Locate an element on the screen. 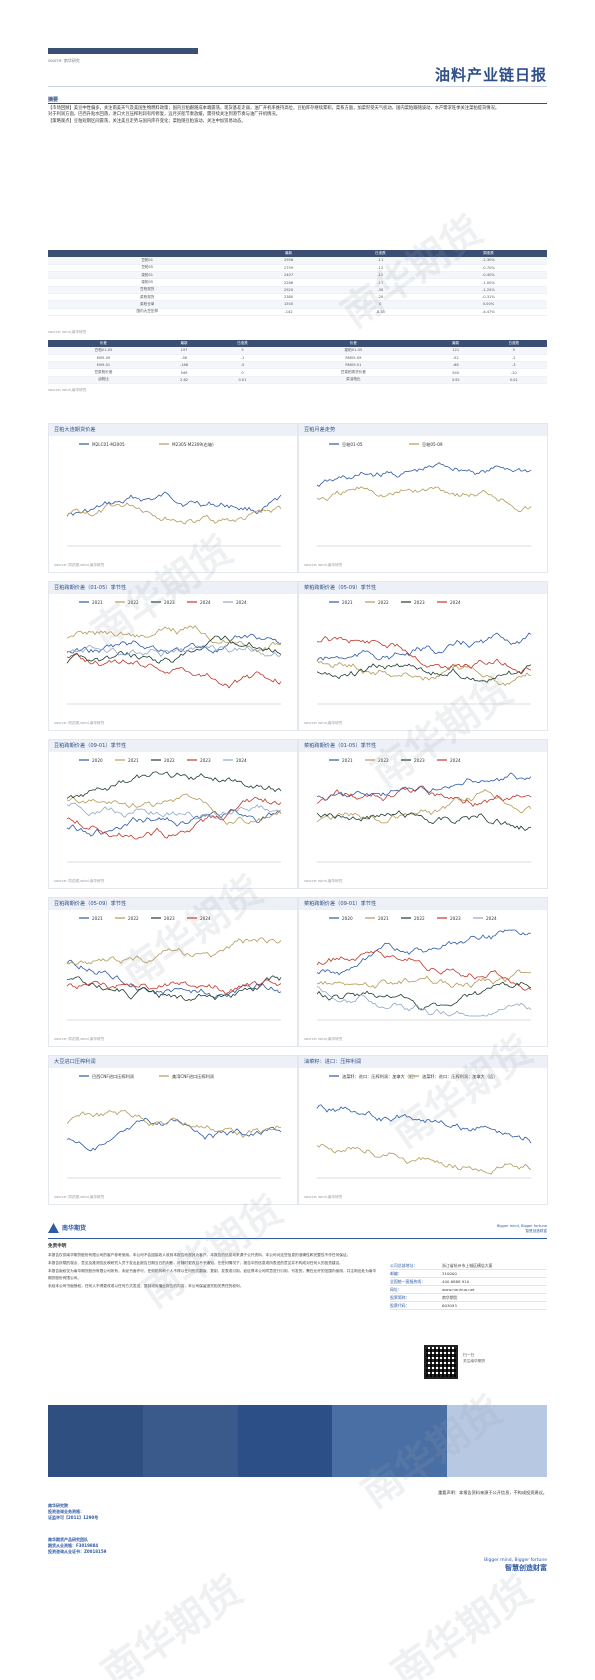 Image resolution: width=595 pixels, height=1680 pixels. table-cell: M05-09 is located at coordinates (103, 358).